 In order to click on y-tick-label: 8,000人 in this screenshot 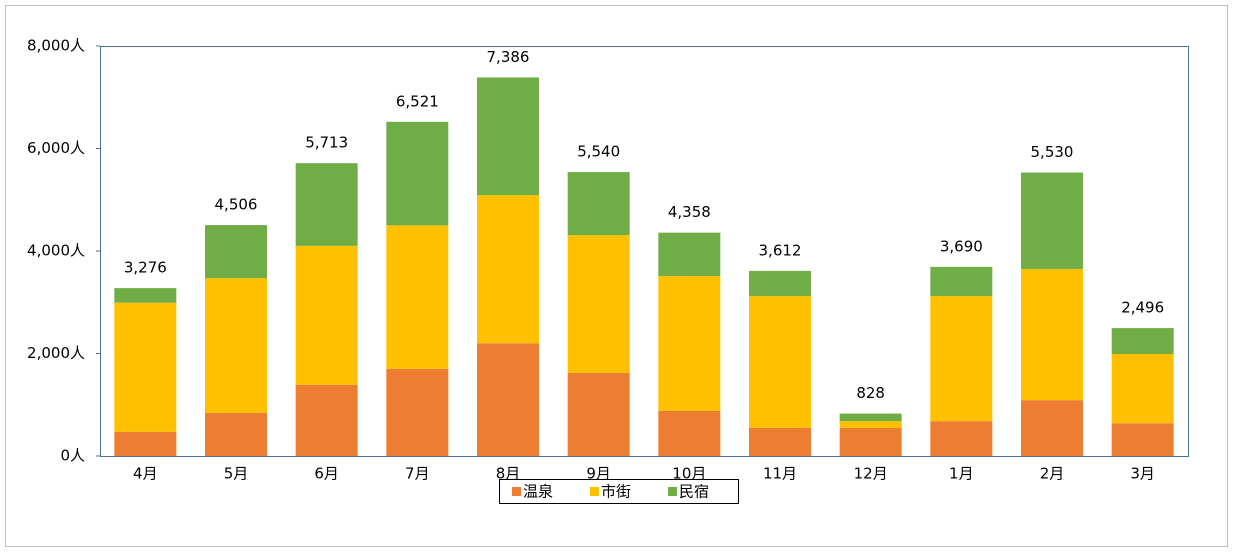, I will do `click(56, 46)`.